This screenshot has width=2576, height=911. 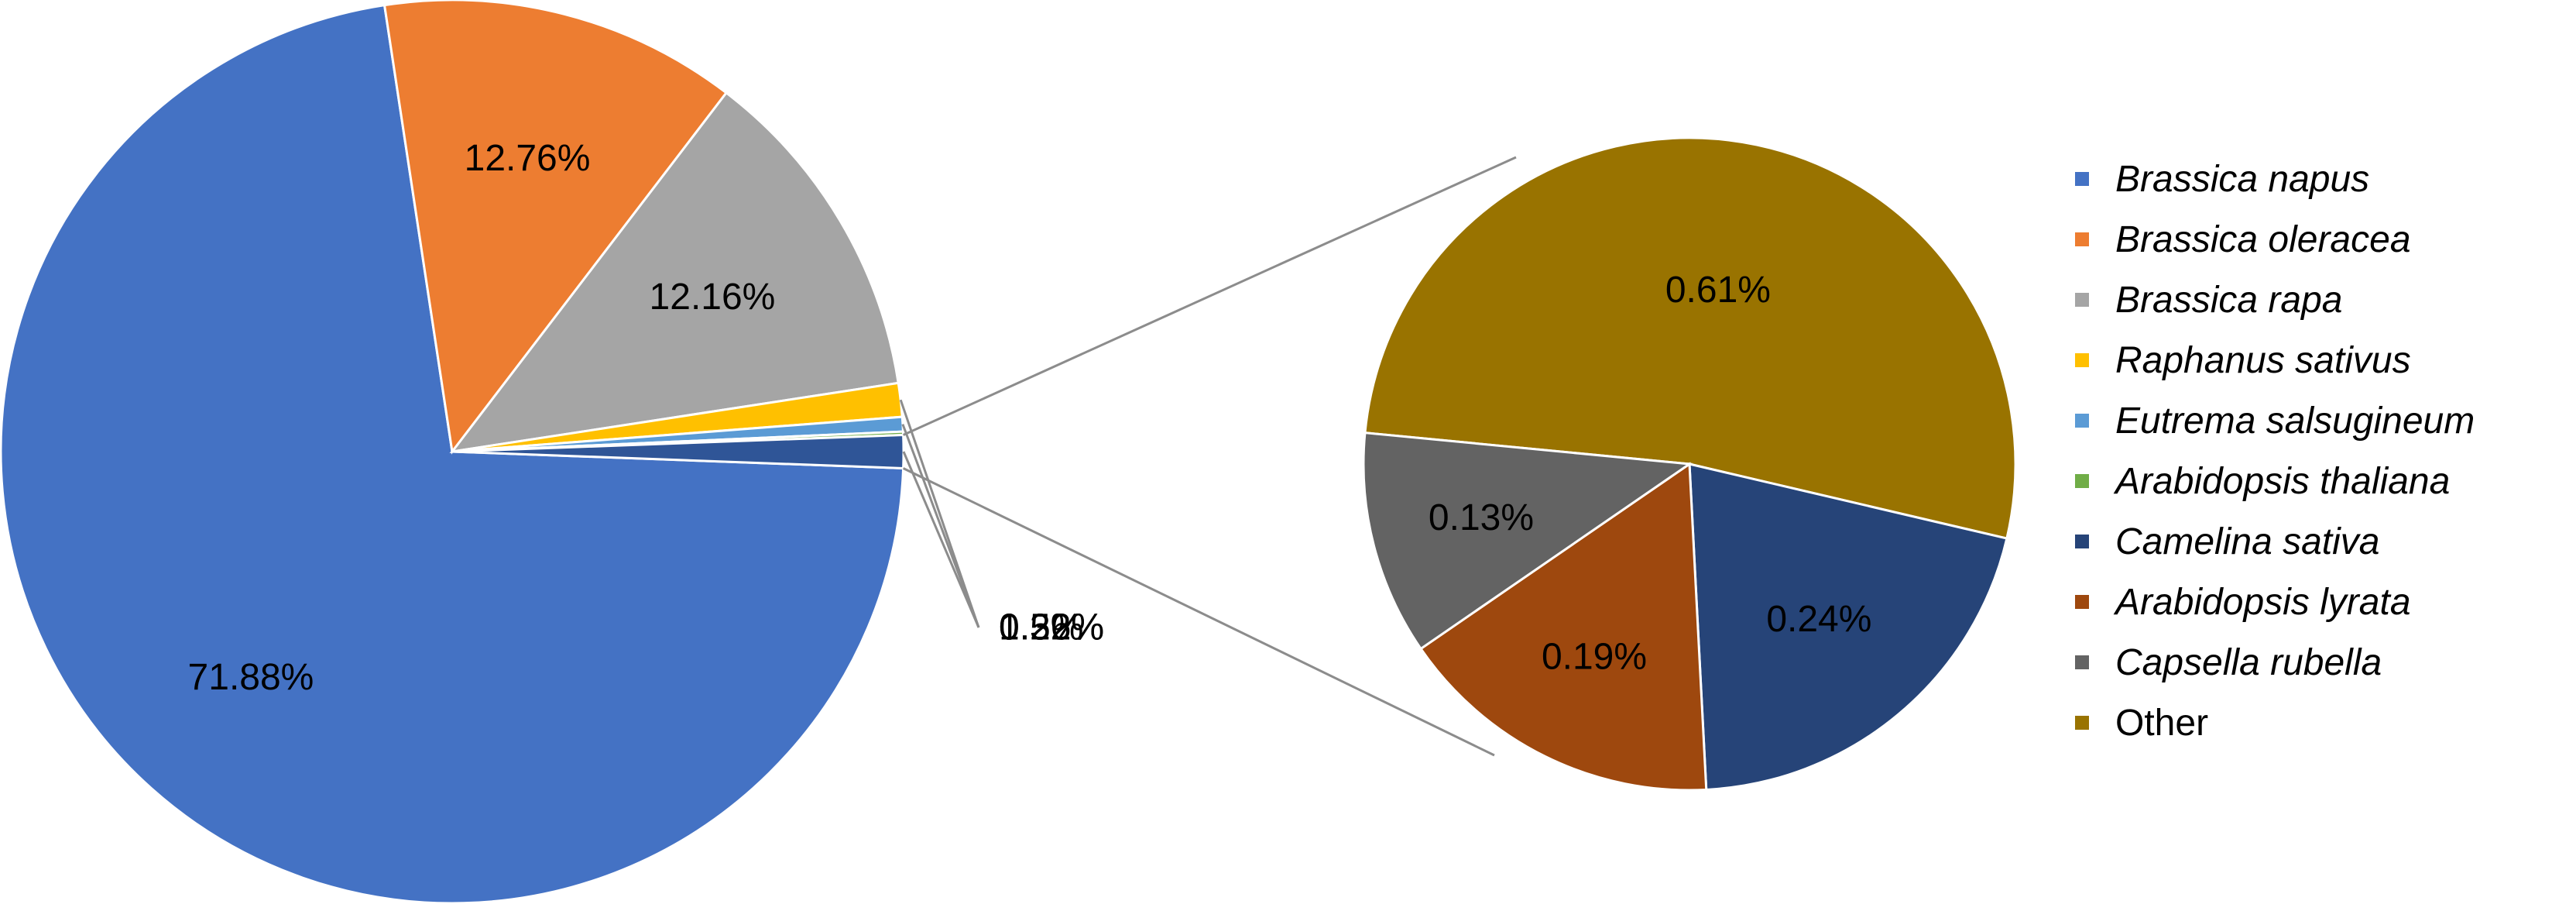 I want to click on main-slice-brassica-oleracea, so click(x=555, y=227).